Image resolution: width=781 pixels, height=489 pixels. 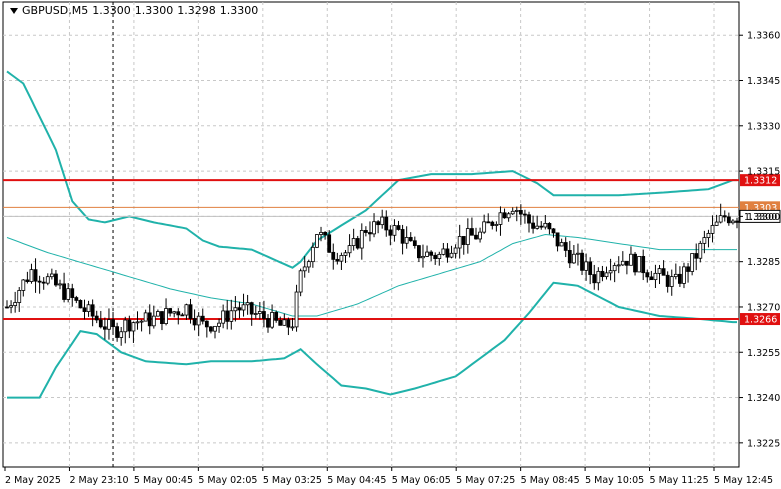 What do you see at coordinates (760, 319) in the screenshot?
I see `level-tag-support` at bounding box center [760, 319].